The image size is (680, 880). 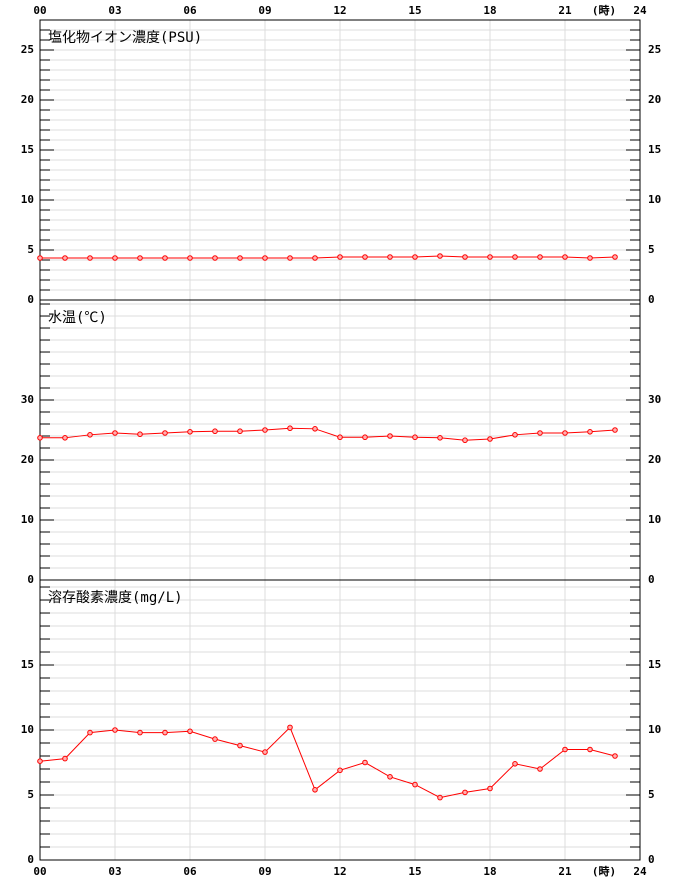 What do you see at coordinates (651, 794) in the screenshot?
I see `y-tick-label: 5` at bounding box center [651, 794].